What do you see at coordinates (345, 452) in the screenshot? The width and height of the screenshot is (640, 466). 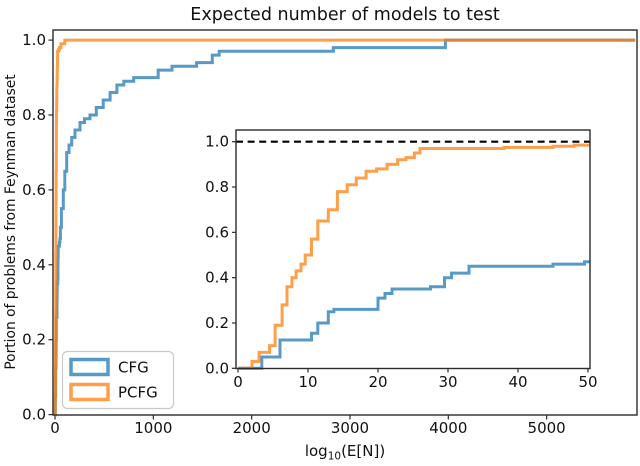 I see `x-axis-label: log10(E[N])` at bounding box center [345, 452].